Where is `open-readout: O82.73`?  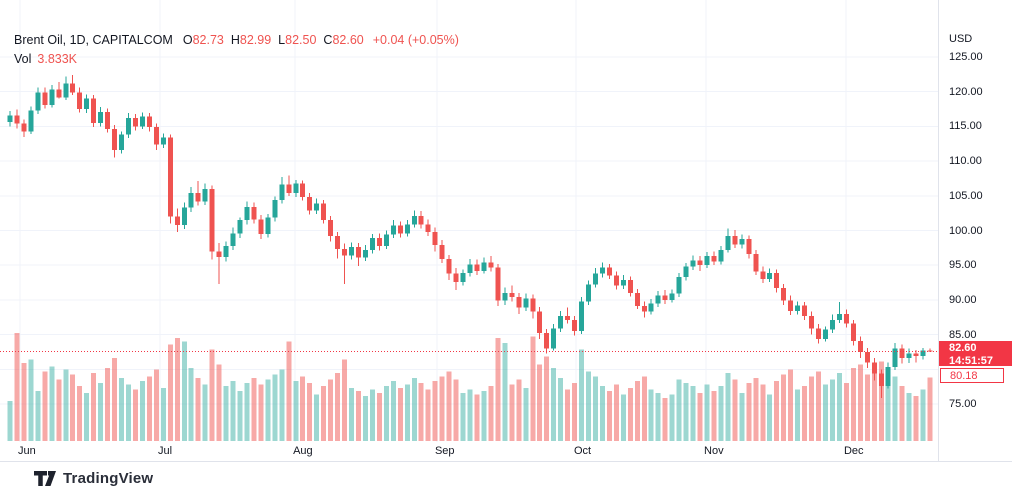 open-readout: O82.73 is located at coordinates (203, 40).